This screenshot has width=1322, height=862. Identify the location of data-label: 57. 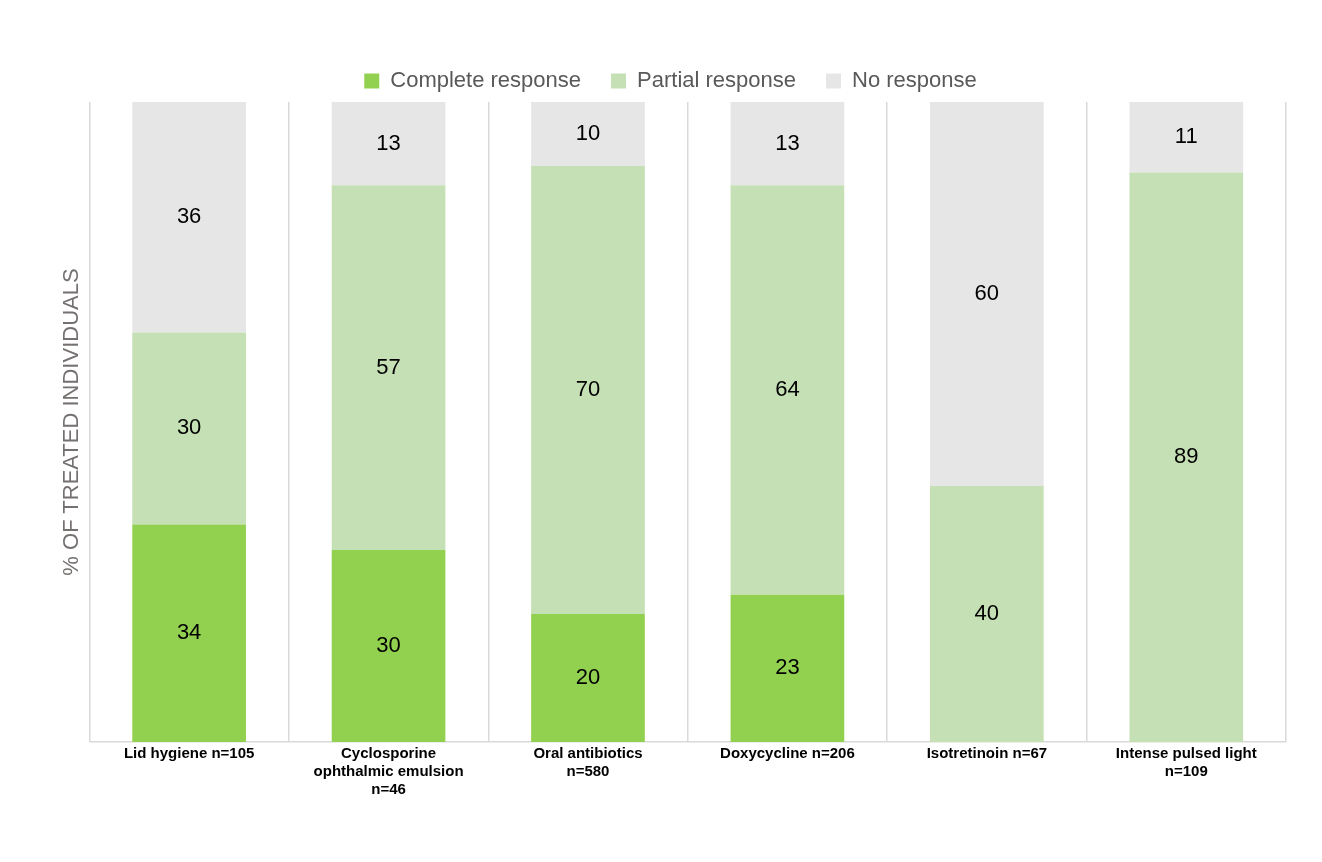
(388, 366).